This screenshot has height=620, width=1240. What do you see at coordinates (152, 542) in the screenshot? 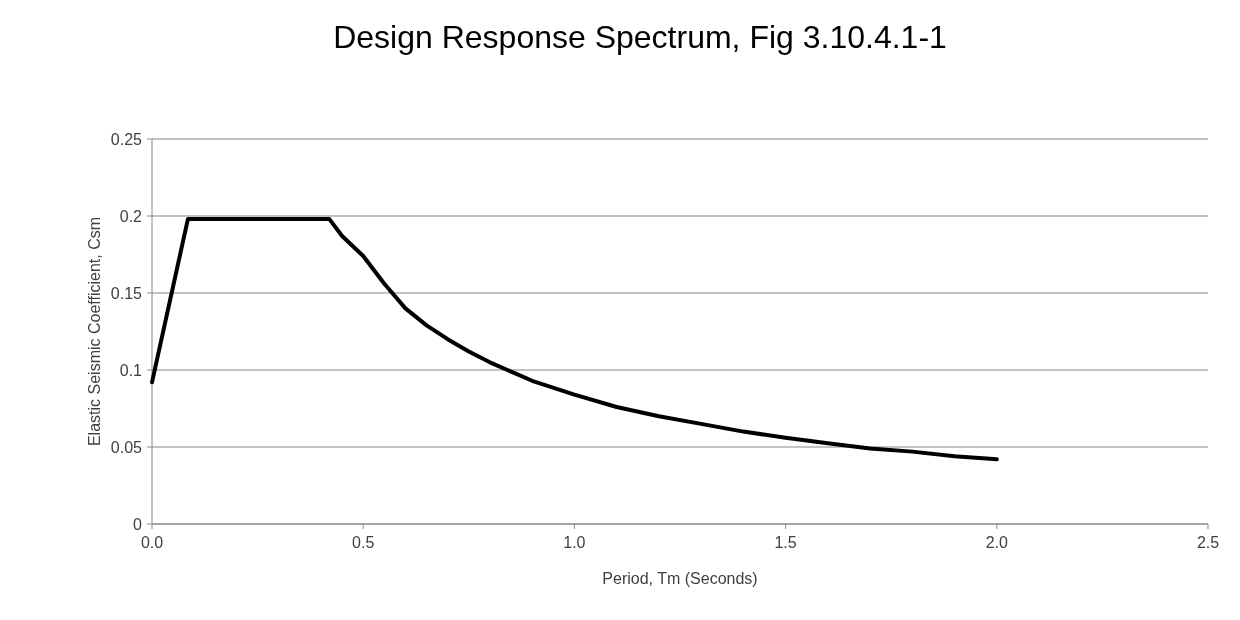
I see `x-tick-label: 0.0` at bounding box center [152, 542].